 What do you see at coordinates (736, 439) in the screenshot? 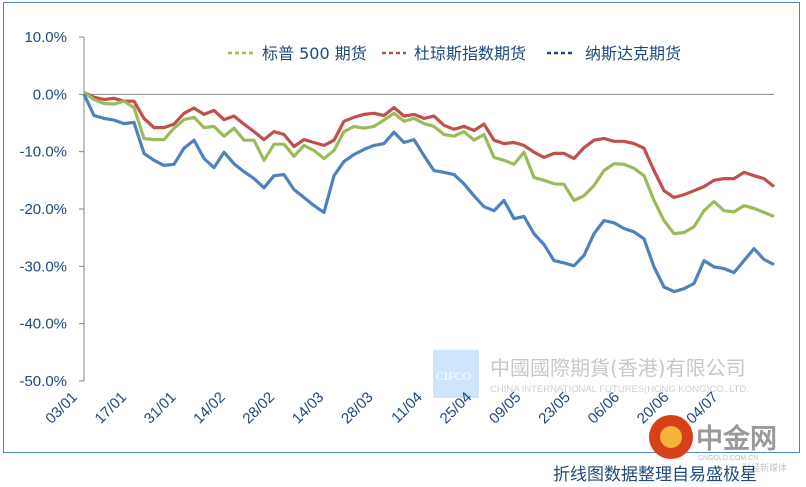
I see `cngold-name: 中金网` at bounding box center [736, 439].